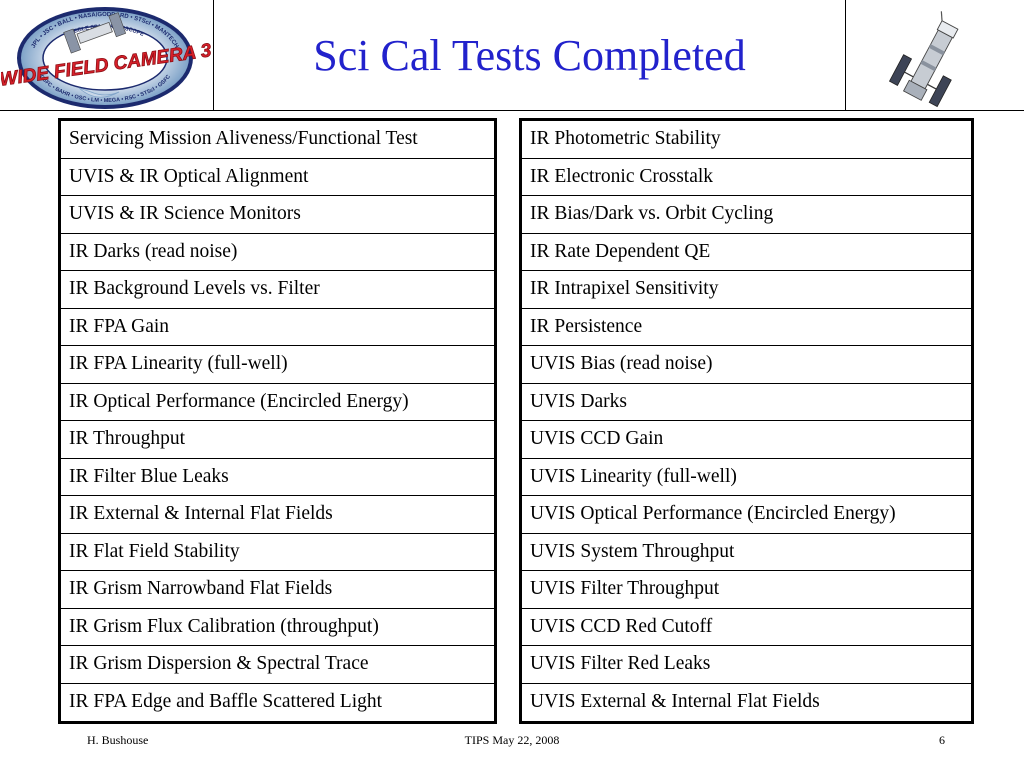  Describe the element at coordinates (746, 327) in the screenshot. I see `table-row: IR Persistence` at that location.